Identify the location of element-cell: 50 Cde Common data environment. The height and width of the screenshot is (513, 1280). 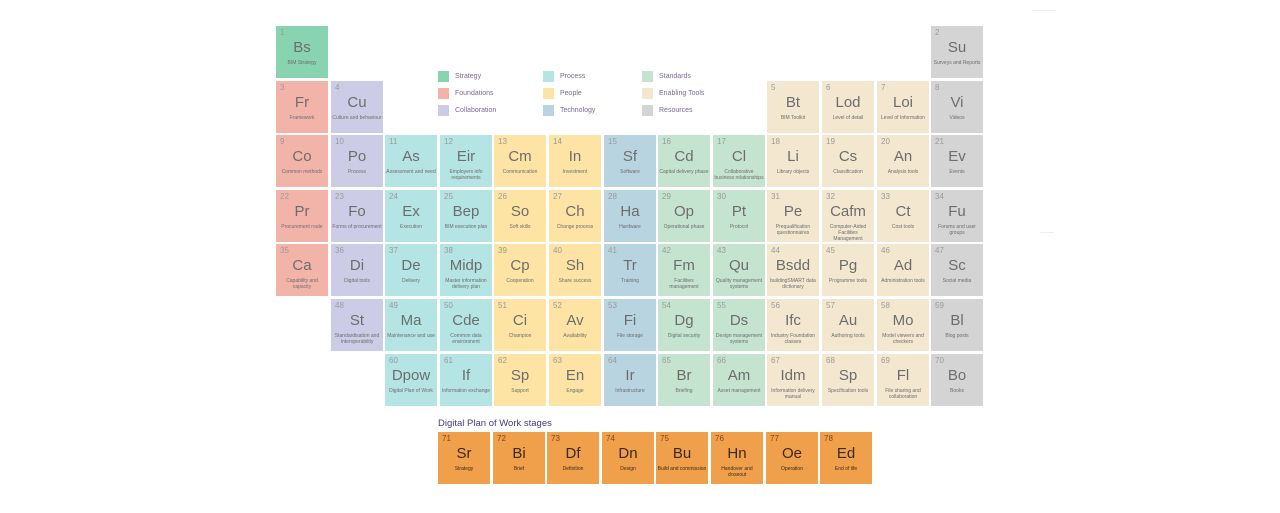
(466, 325).